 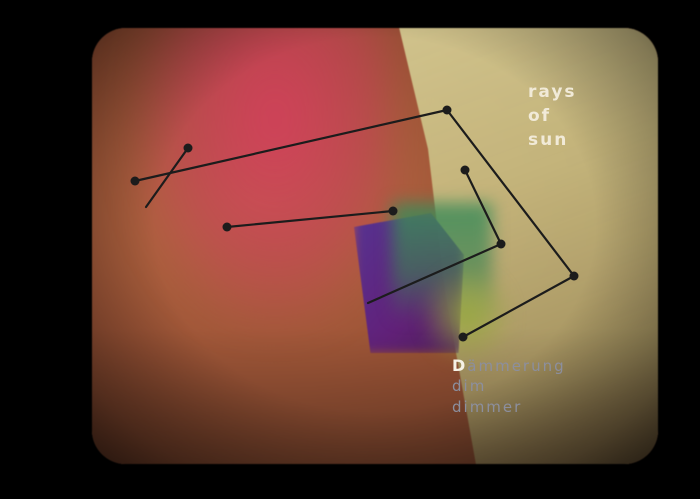 I want to click on segment-inner-zigzag, so click(x=434, y=236).